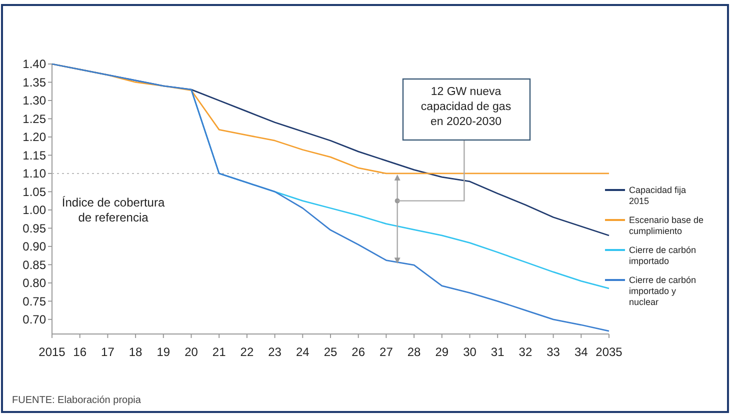 This screenshot has width=730, height=414. Describe the element at coordinates (470, 352) in the screenshot. I see `x-tick-label: 30` at that location.